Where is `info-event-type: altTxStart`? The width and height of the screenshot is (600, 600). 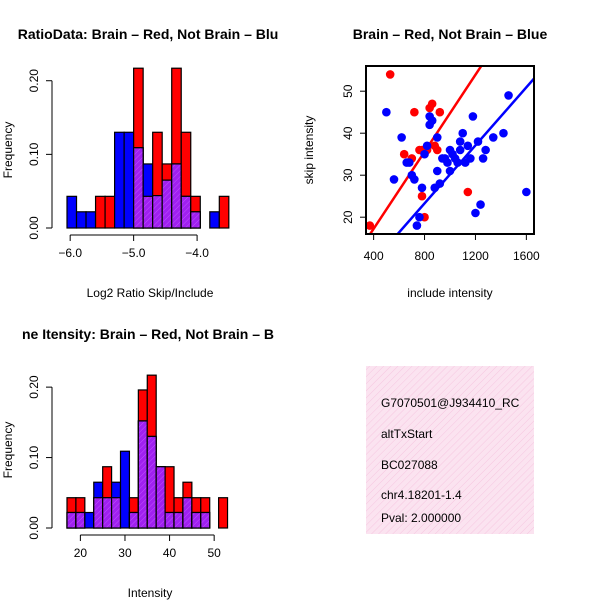 info-event-type: altTxStart is located at coordinates (407, 434).